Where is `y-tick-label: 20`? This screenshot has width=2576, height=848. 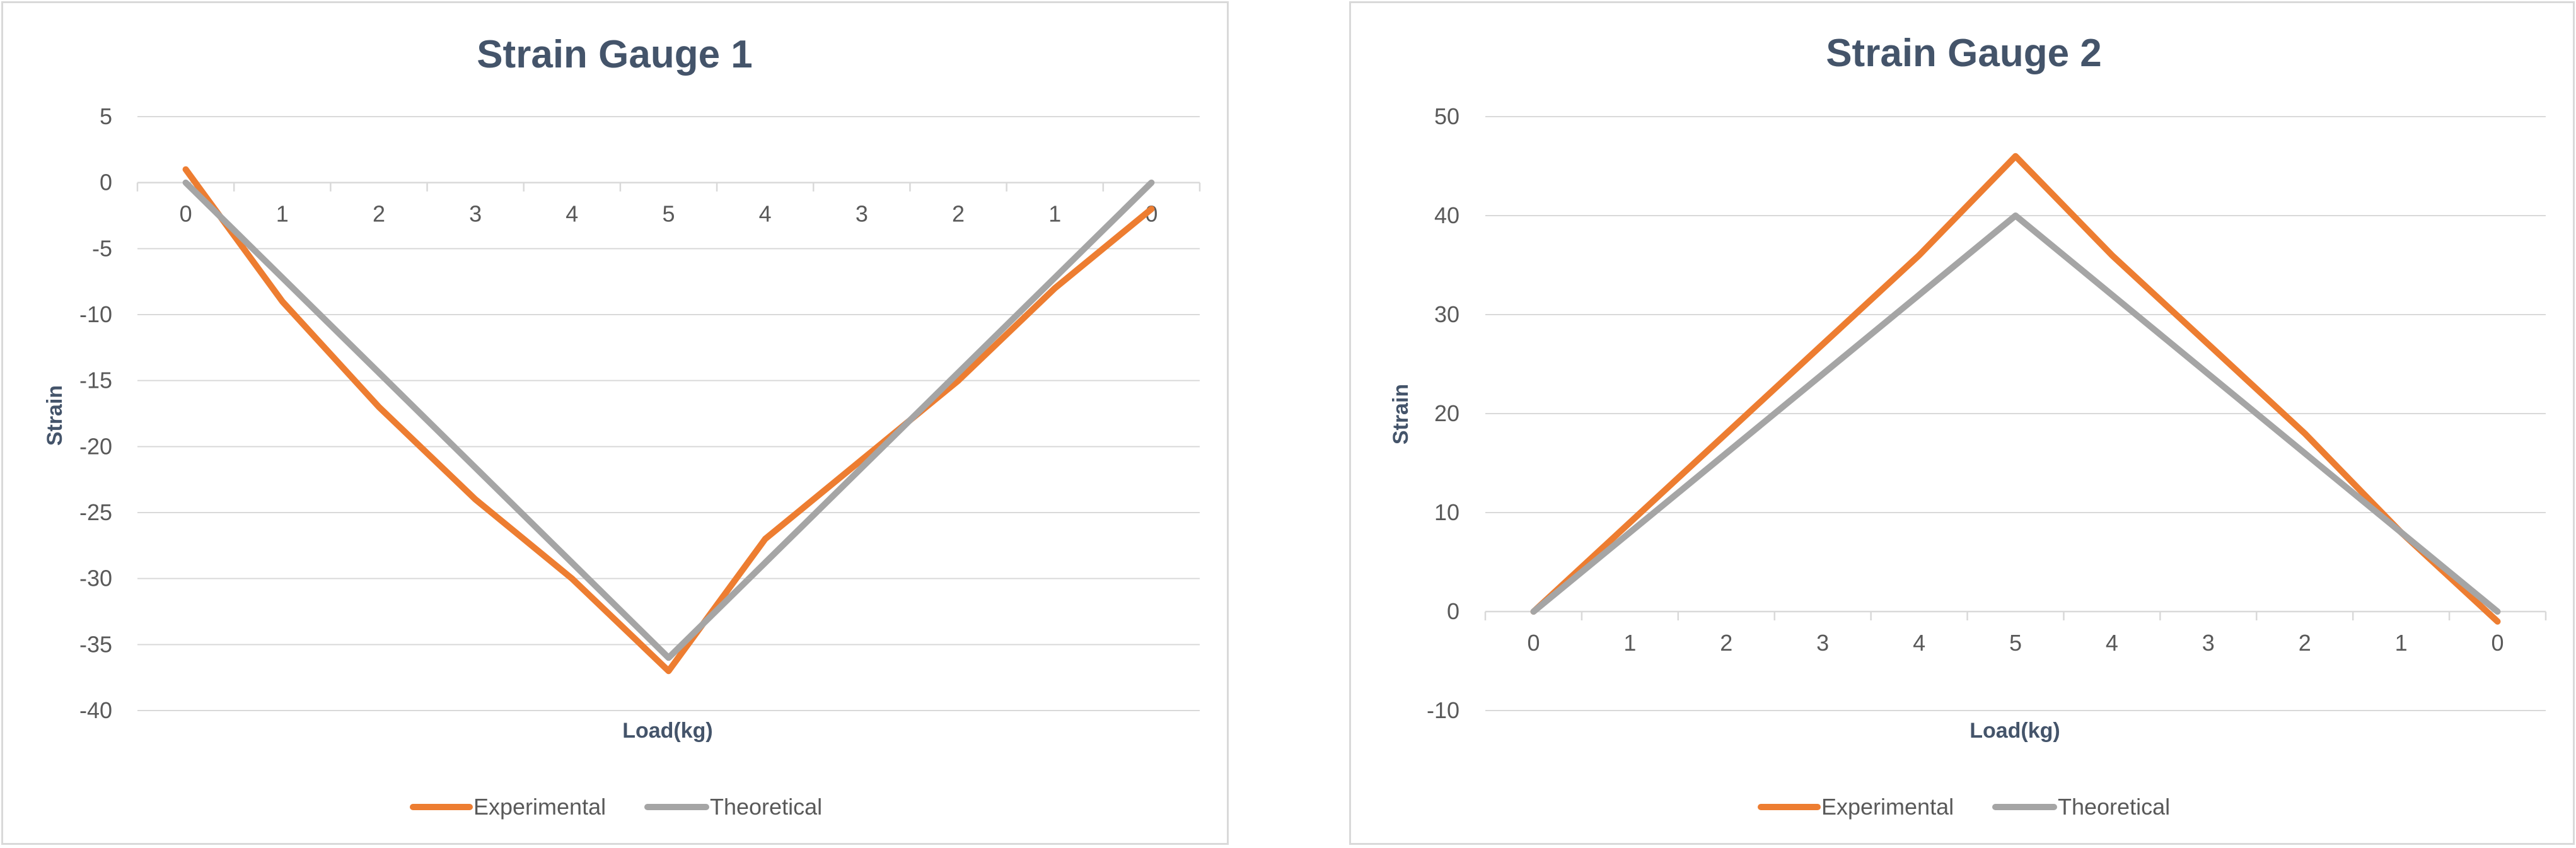
y-tick-label: 20 is located at coordinates (1447, 413).